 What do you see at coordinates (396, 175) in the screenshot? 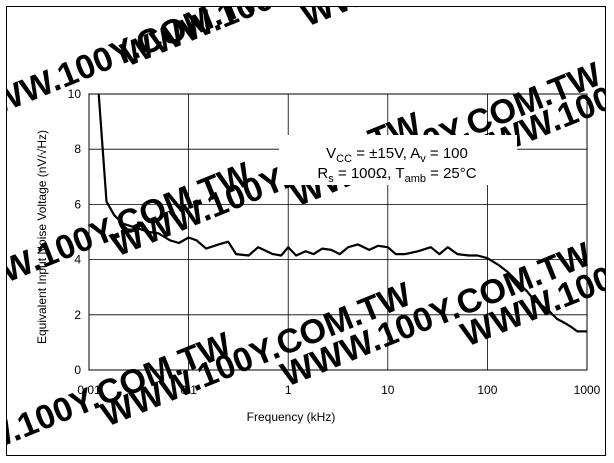
I see `annotation-line-2: Rs = 100Ω, Tamb = 25°C` at bounding box center [396, 175].